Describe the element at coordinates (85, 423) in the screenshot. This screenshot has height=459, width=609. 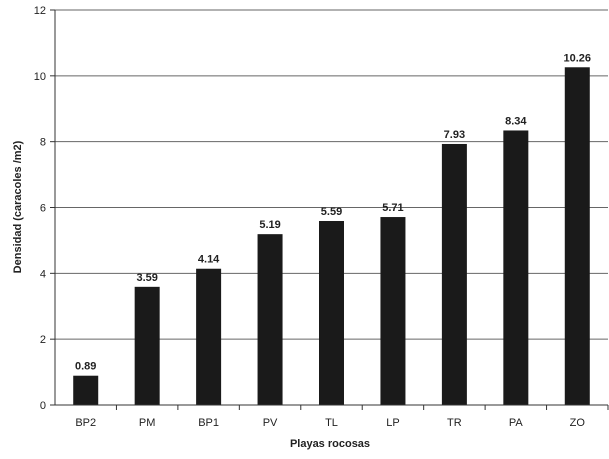
I see `x-tick-label: BP2` at that location.